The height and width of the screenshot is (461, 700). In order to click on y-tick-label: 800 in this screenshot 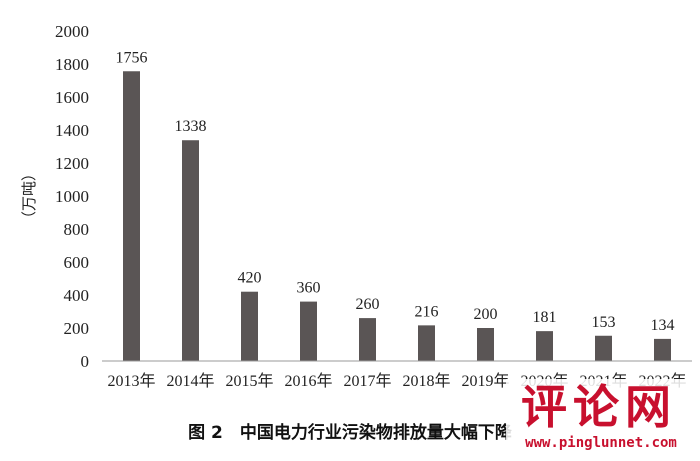, I will do `click(77, 229)`.